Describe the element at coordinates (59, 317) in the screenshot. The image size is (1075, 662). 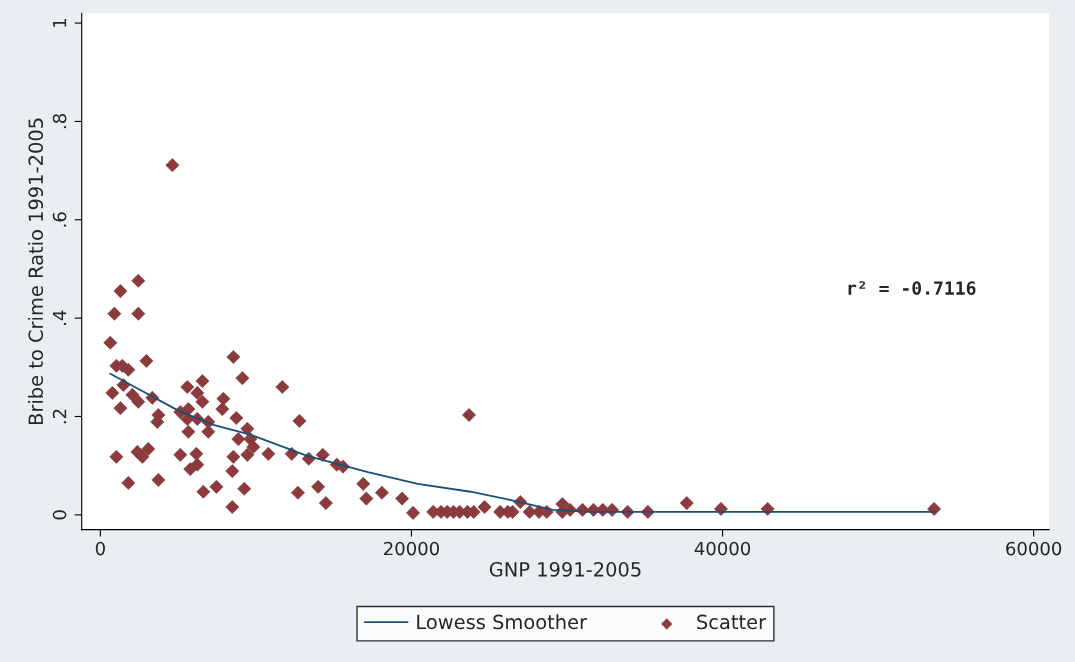
I see `y-tick-label: .4` at that location.